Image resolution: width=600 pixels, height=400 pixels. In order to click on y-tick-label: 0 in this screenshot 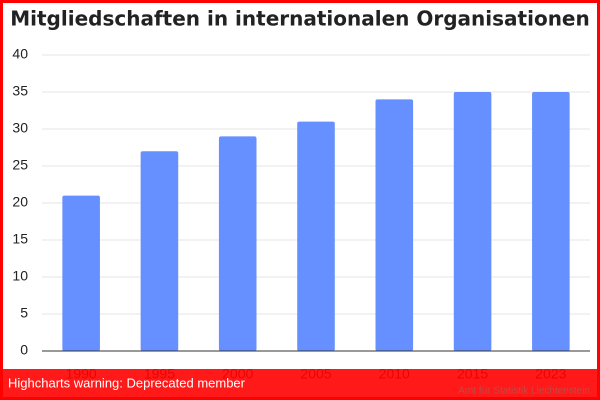, I will do `click(24, 350)`.